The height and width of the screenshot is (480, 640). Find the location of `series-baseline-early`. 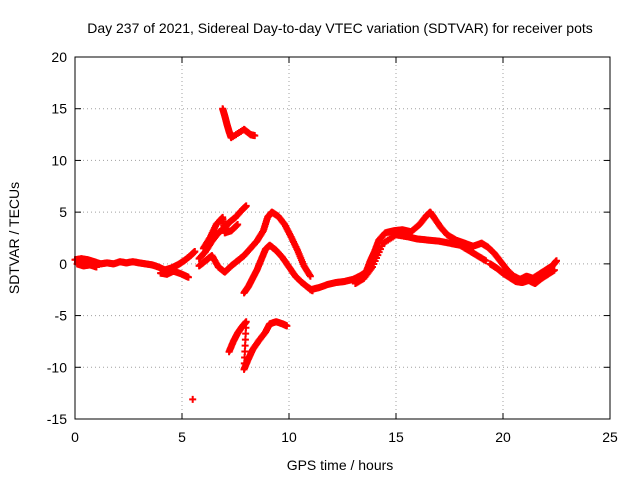

series-baseline-early is located at coordinates (135, 260).